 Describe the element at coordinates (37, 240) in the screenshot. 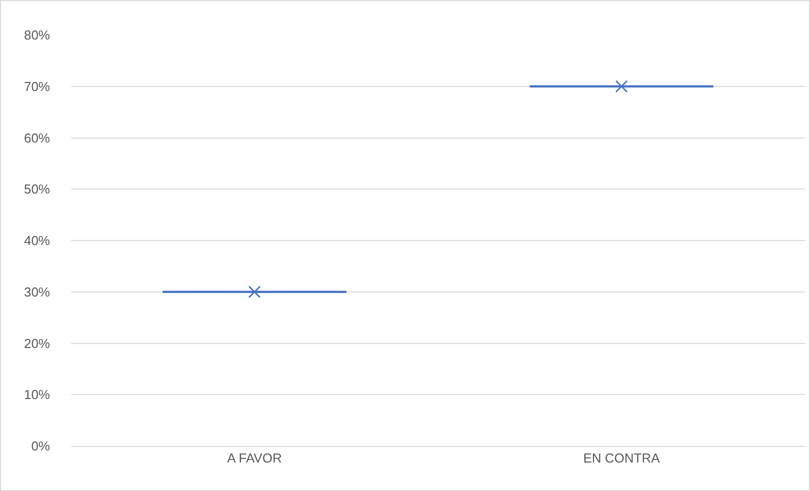

I see `y-tick-label: 40%` at that location.